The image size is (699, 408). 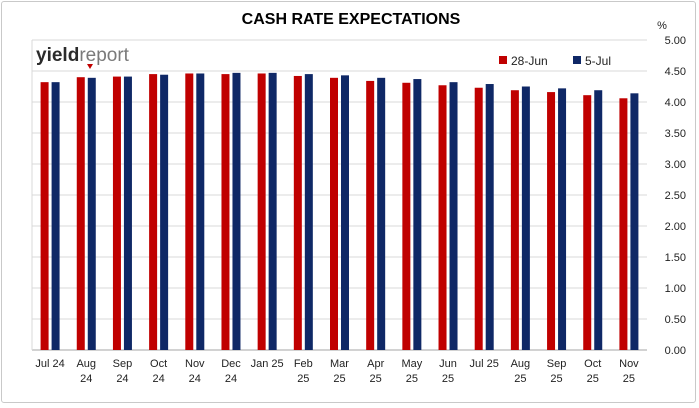 I want to click on y-tick-label: 3.50, so click(x=675, y=134).